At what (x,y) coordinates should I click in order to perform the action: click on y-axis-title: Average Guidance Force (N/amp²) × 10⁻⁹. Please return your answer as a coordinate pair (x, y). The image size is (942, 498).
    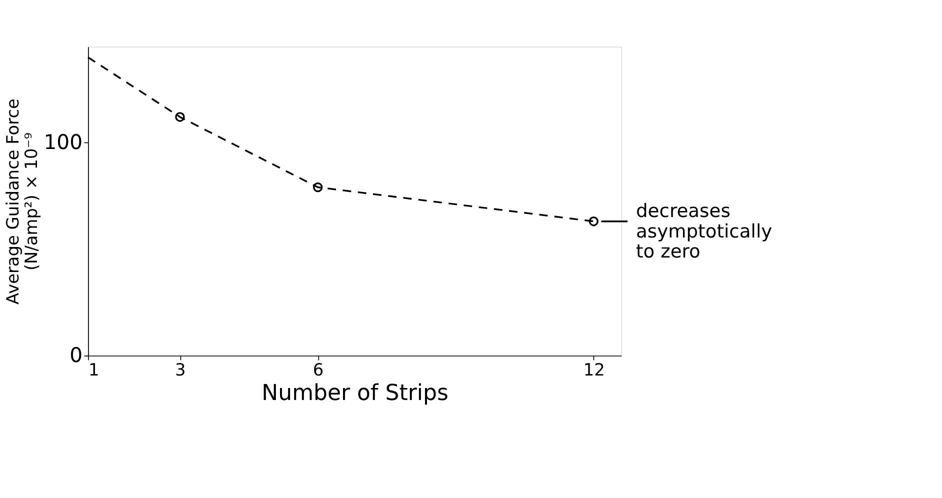
    Looking at the image, I should click on (21, 201).